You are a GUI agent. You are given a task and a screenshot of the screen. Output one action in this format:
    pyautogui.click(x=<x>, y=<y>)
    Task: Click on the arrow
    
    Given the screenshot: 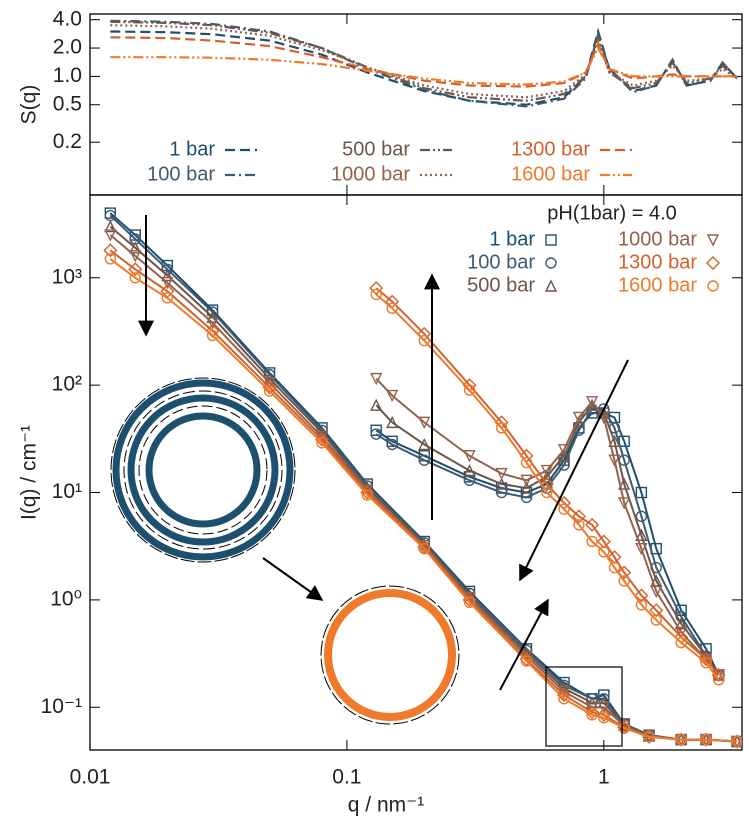 What is the action you would take?
    pyautogui.click(x=574, y=470)
    